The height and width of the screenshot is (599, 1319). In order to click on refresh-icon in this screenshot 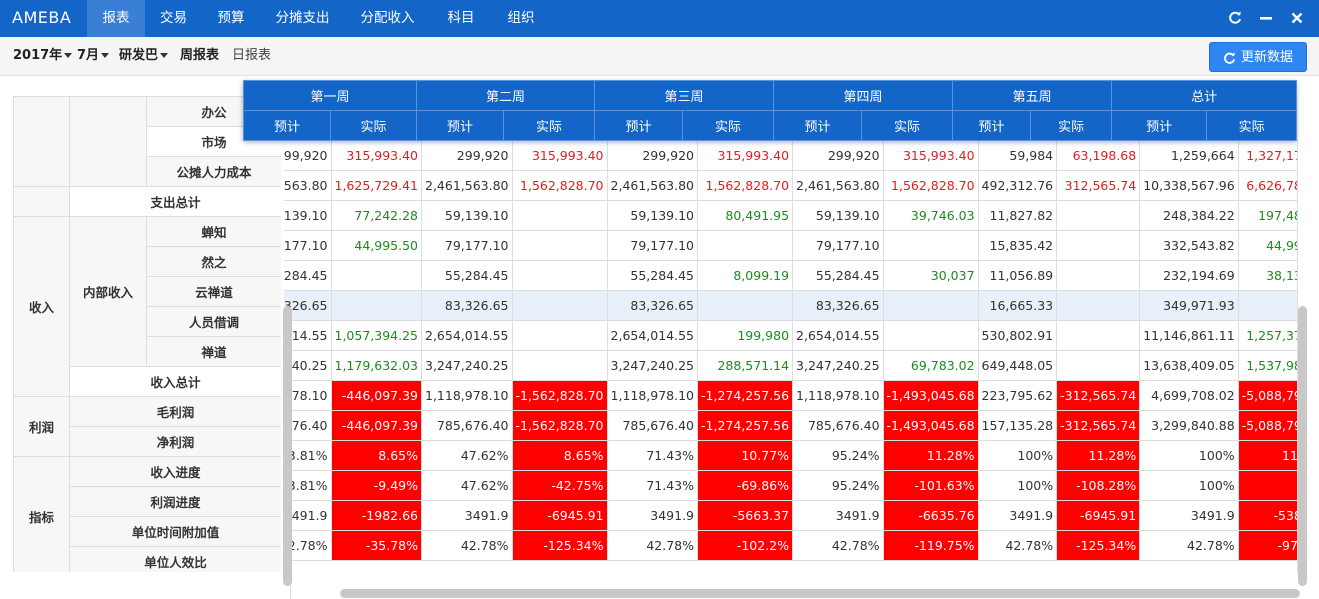, I will do `click(1235, 18)`.